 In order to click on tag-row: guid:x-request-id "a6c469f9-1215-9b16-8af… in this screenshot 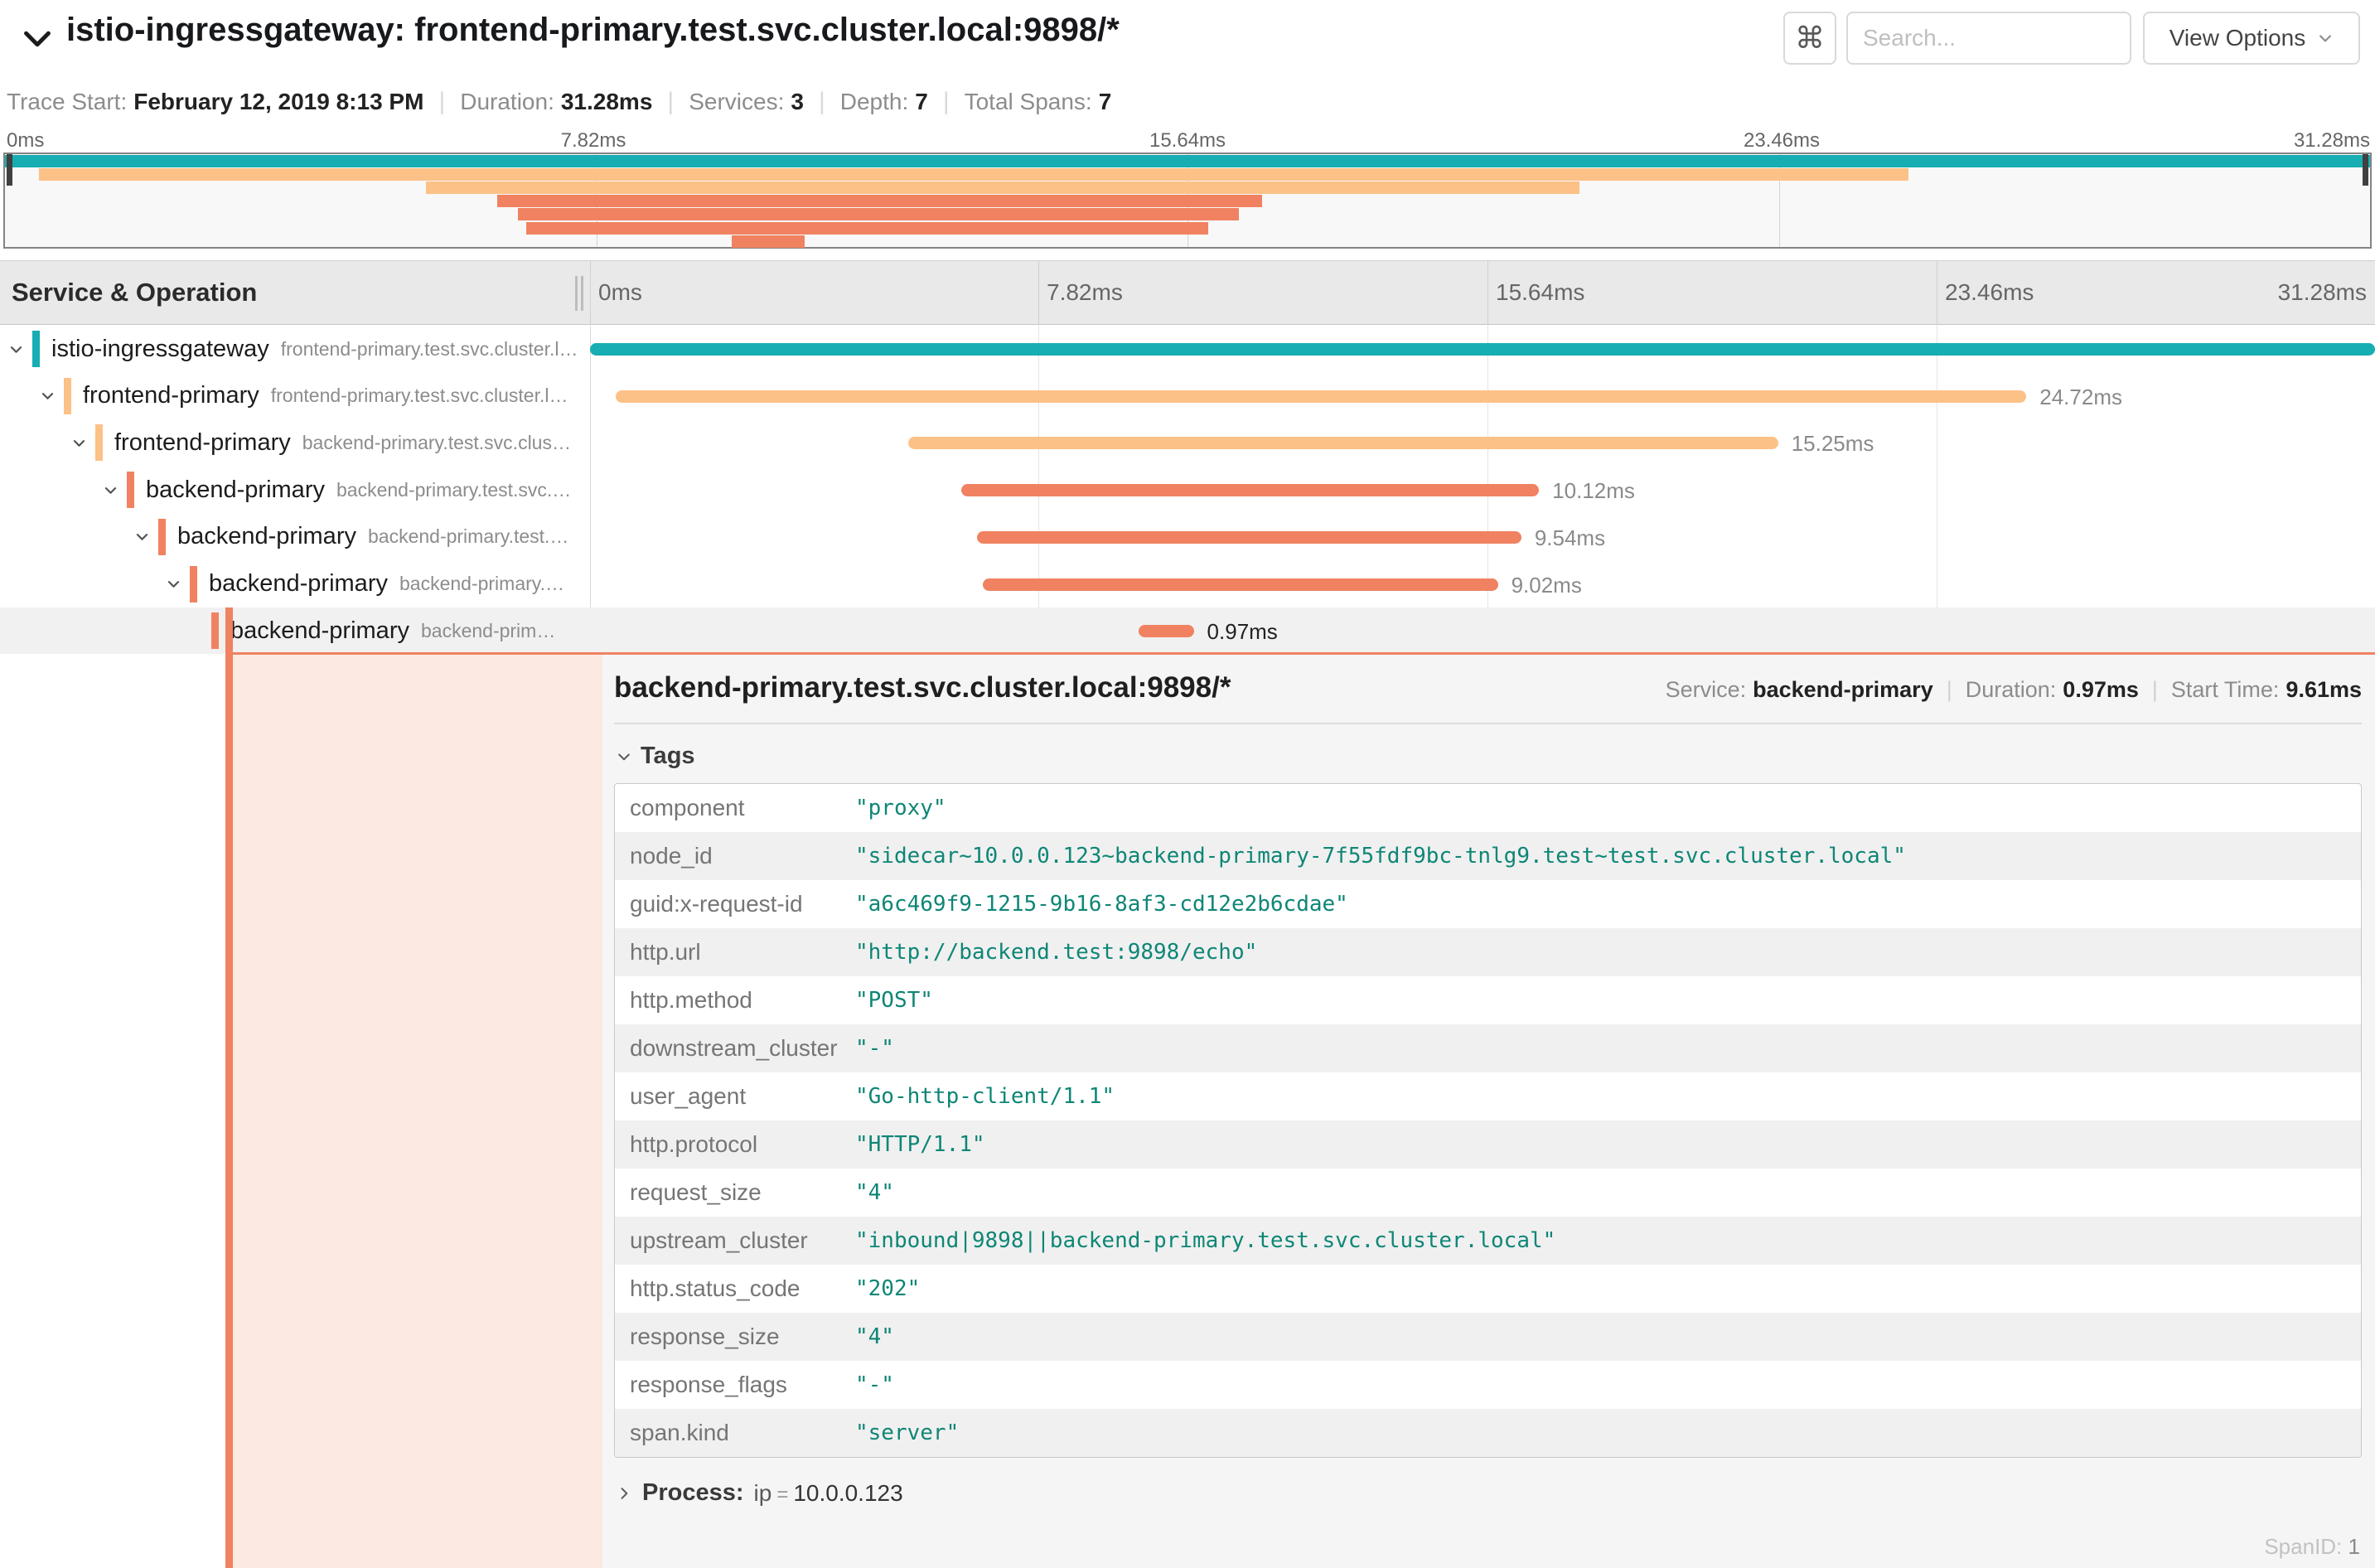, I will do `click(1488, 904)`.